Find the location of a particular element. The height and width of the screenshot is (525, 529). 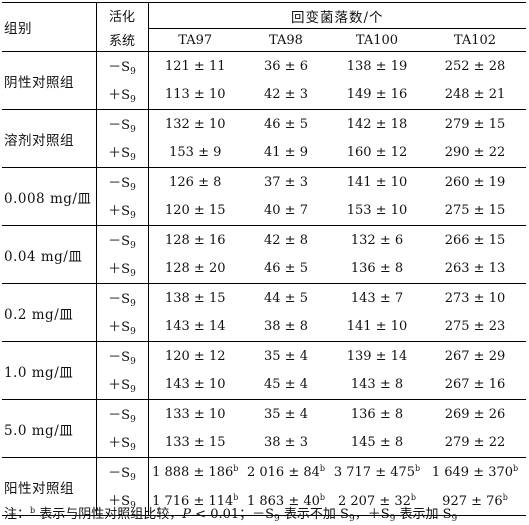

header-activation-line2: 系统 is located at coordinates (121, 40).